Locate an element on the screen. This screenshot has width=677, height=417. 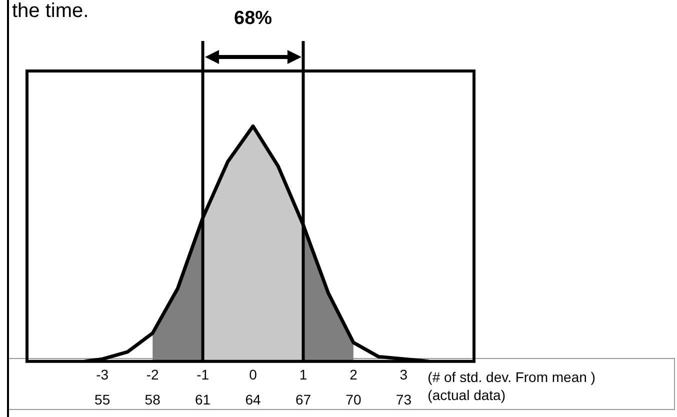
x2-axis-title: (actual data) is located at coordinates (467, 395).